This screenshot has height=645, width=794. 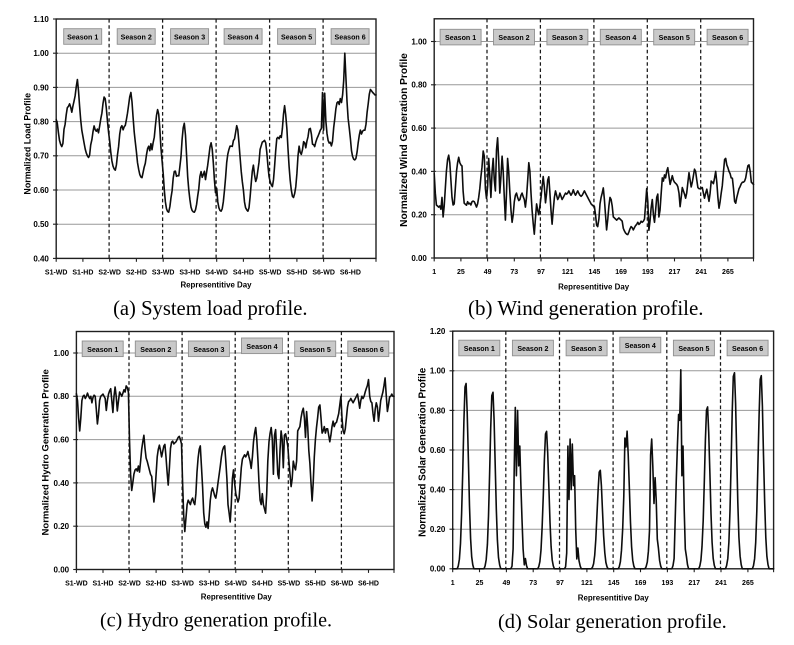 What do you see at coordinates (46, 452) in the screenshot?
I see `svg-text:Normalized Hydro Generation Pr: Normalized Hydro Generation Profile` at bounding box center [46, 452].